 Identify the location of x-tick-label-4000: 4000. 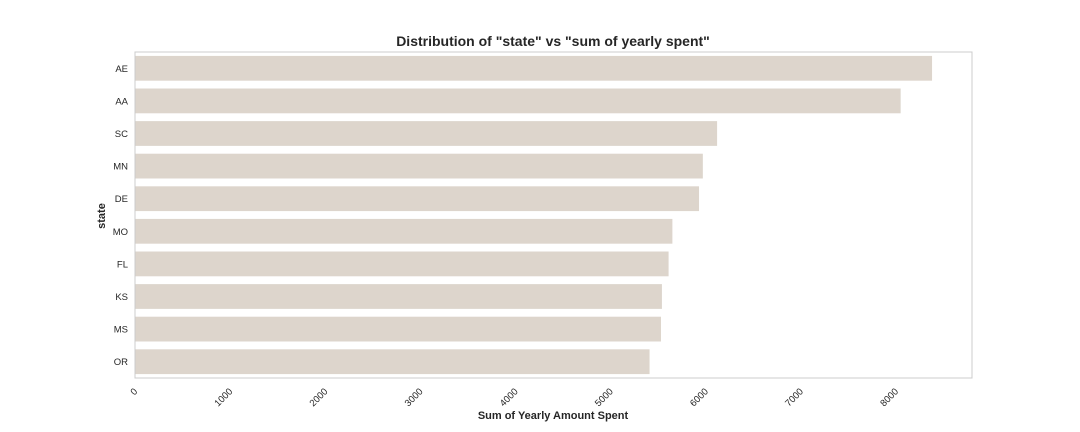
(509, 397).